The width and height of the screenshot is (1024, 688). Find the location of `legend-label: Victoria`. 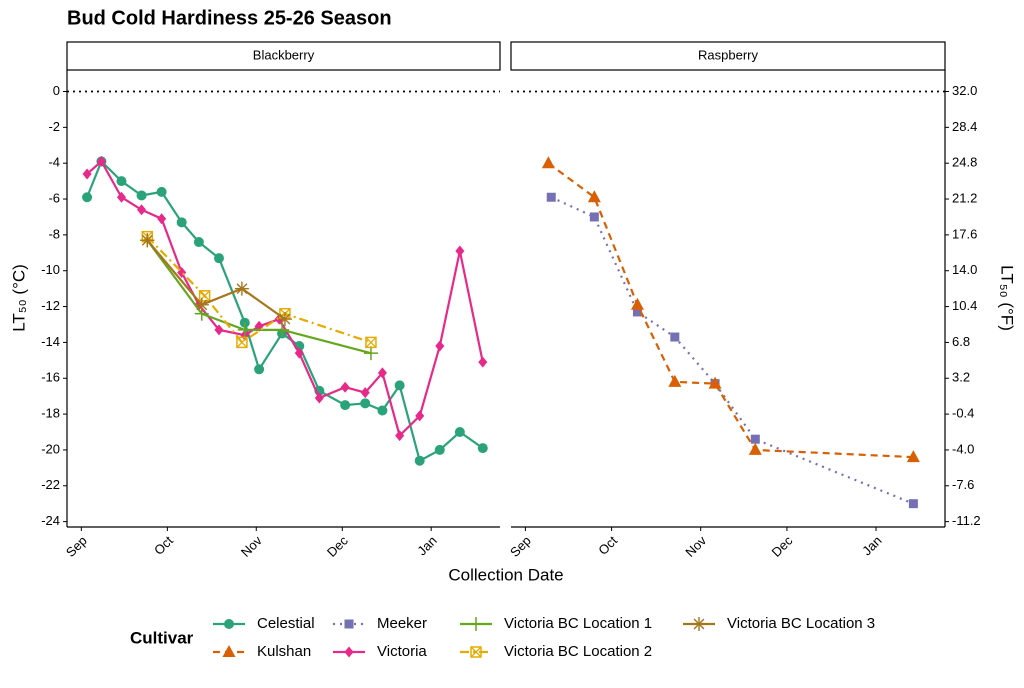

legend-label: Victoria is located at coordinates (402, 651).